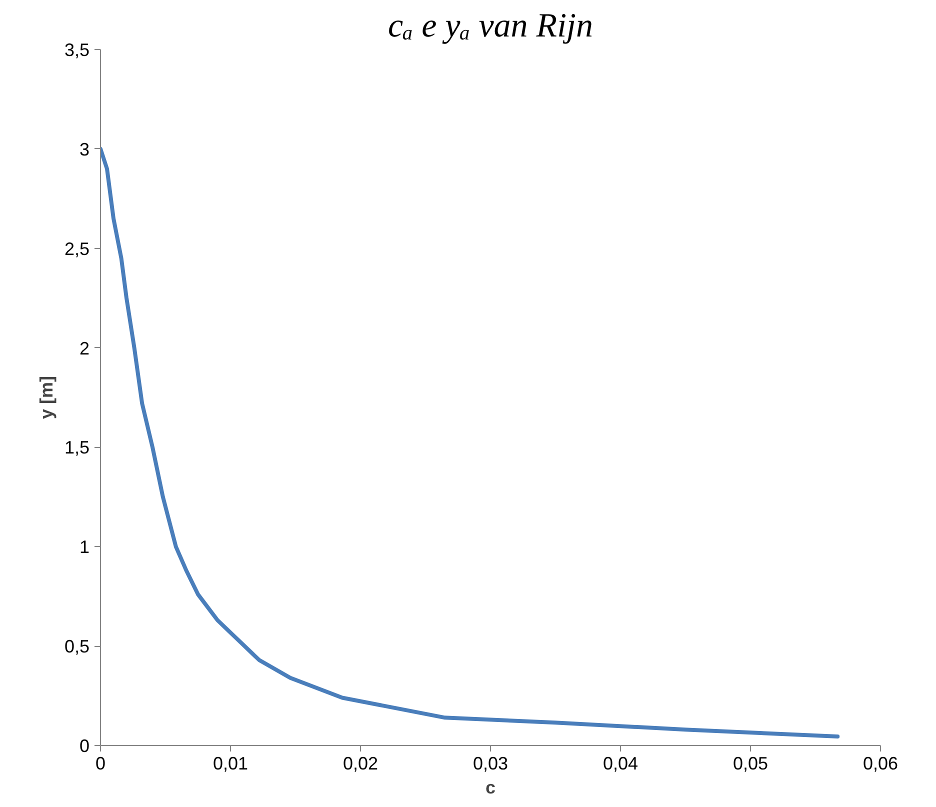 This screenshot has width=936, height=807. Describe the element at coordinates (750, 764) in the screenshot. I see `x-tick-label: 0,05` at that location.